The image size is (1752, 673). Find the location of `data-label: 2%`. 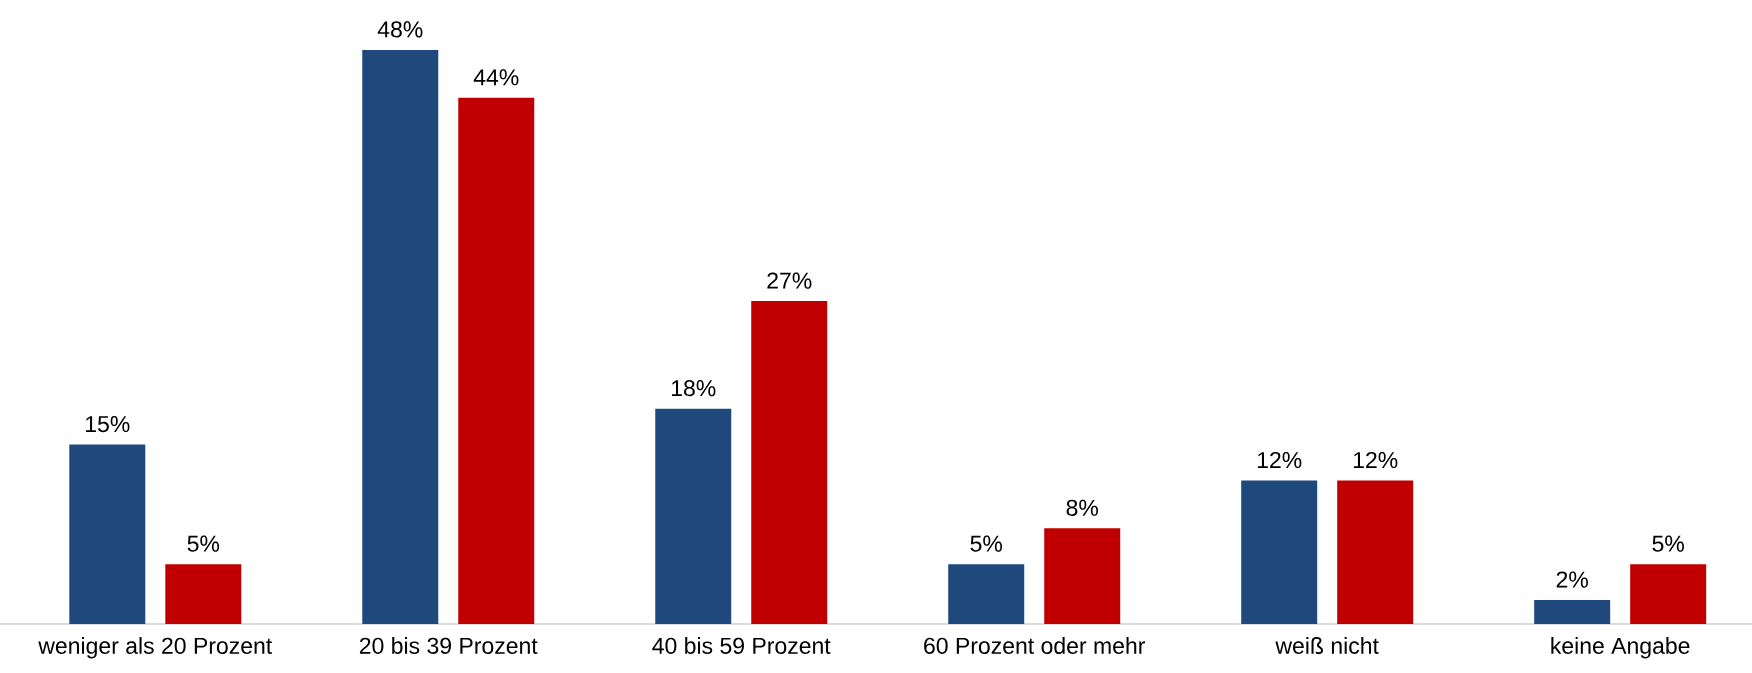

data-label: 2% is located at coordinates (1572, 579).